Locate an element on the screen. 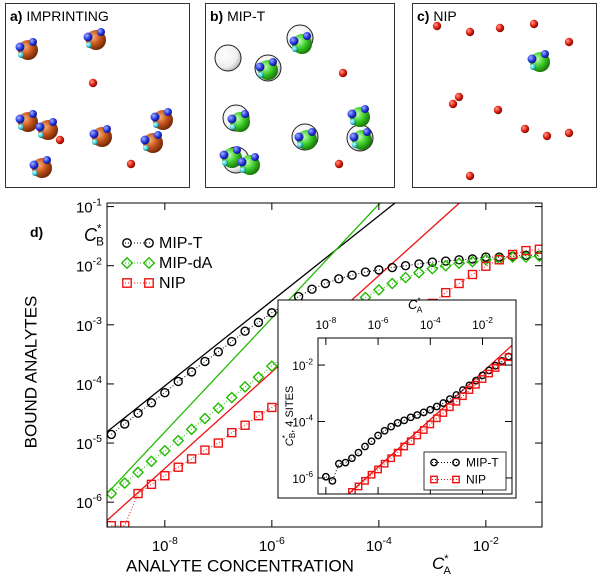 This screenshot has height=580, width=600. panel-letter: c) is located at coordinates (423, 16).